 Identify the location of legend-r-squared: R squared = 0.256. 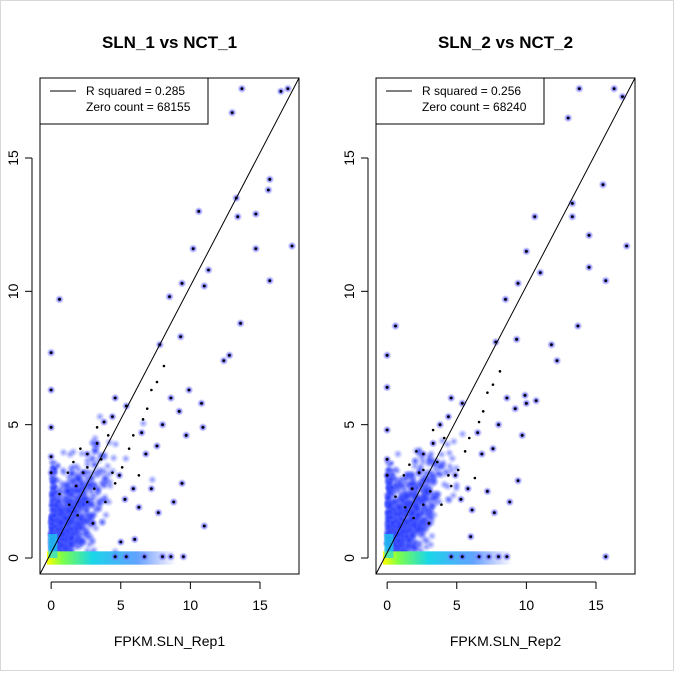
(471, 91).